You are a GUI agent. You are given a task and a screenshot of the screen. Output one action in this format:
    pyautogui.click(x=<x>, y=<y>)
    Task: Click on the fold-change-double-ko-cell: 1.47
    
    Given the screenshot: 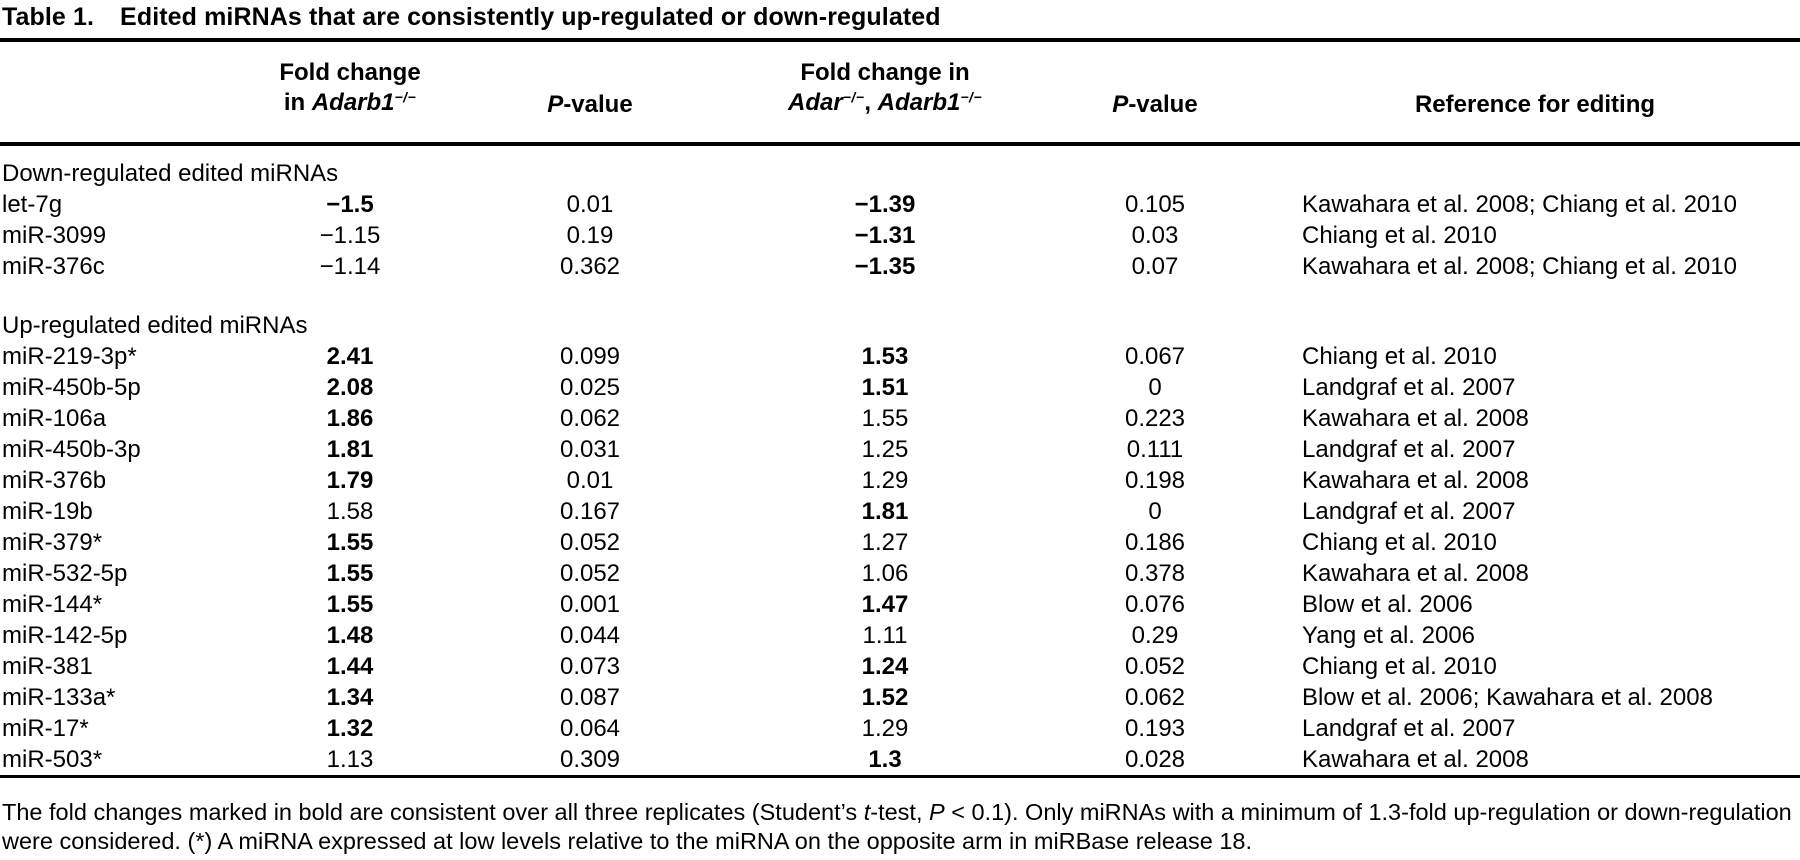 What is the action you would take?
    pyautogui.click(x=885, y=604)
    